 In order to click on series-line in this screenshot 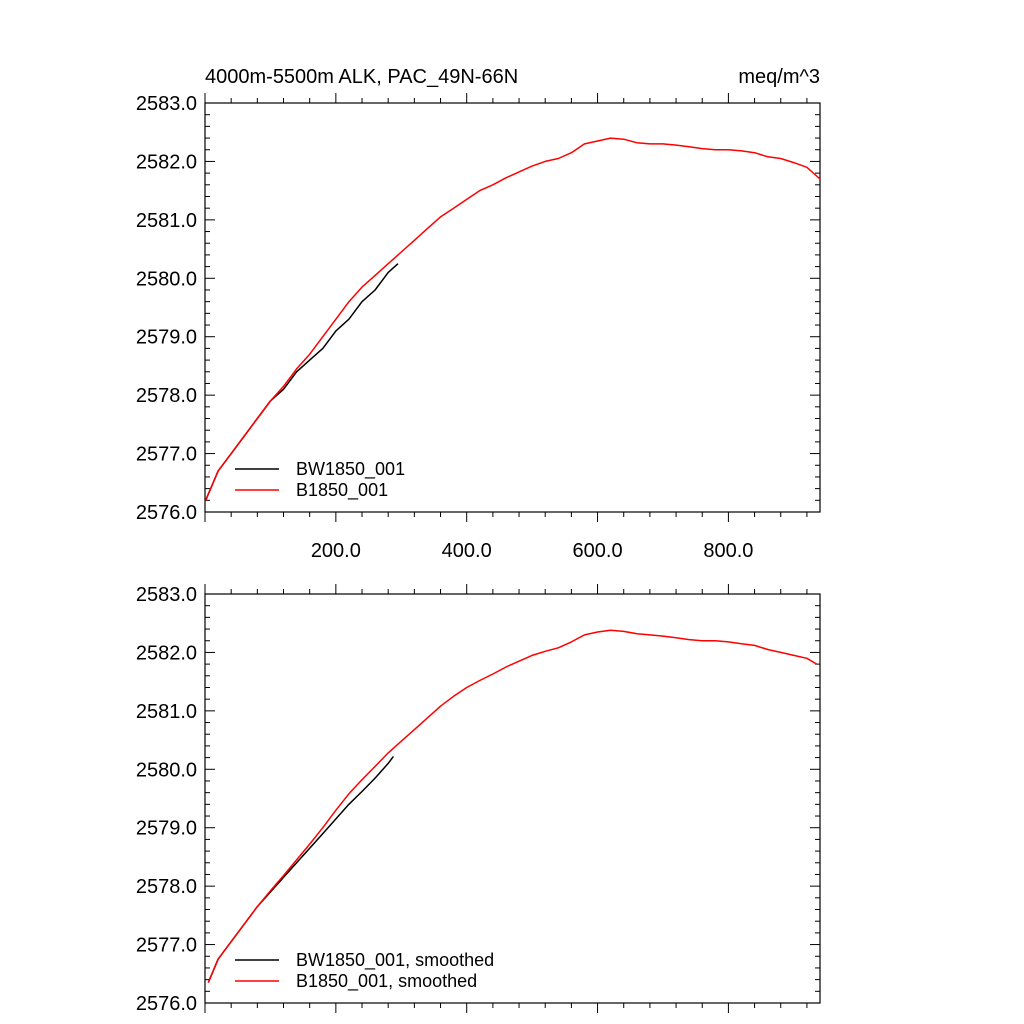, I will do `click(301, 869)`.